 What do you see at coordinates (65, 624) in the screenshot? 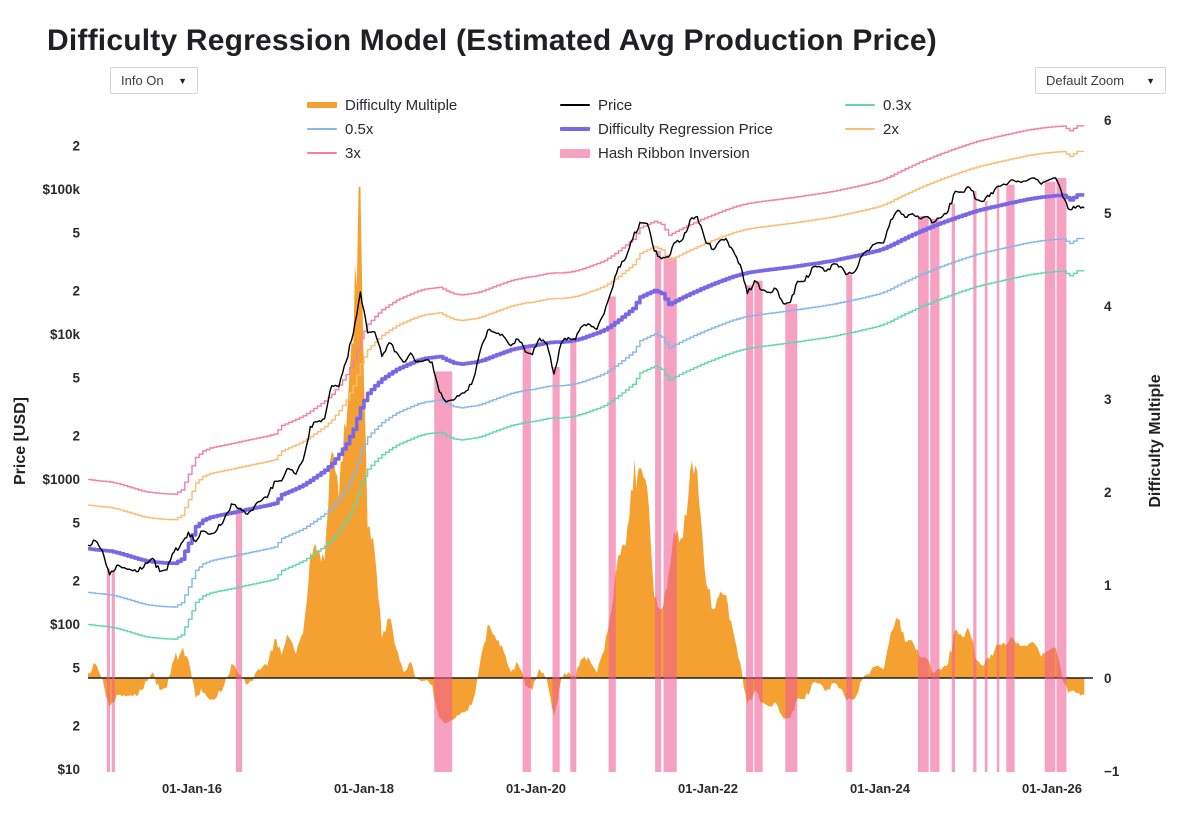
I see `y-left-tick: $100` at bounding box center [65, 624].